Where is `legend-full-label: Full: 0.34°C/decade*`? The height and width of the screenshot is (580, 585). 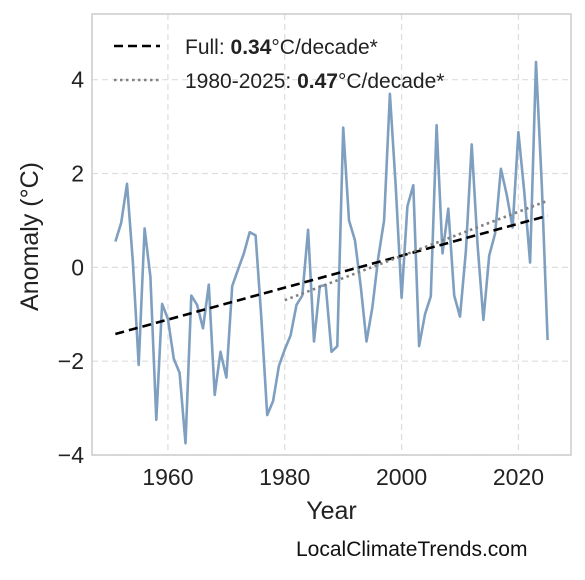
legend-full-label: Full: 0.34°C/decade* is located at coordinates (281, 47).